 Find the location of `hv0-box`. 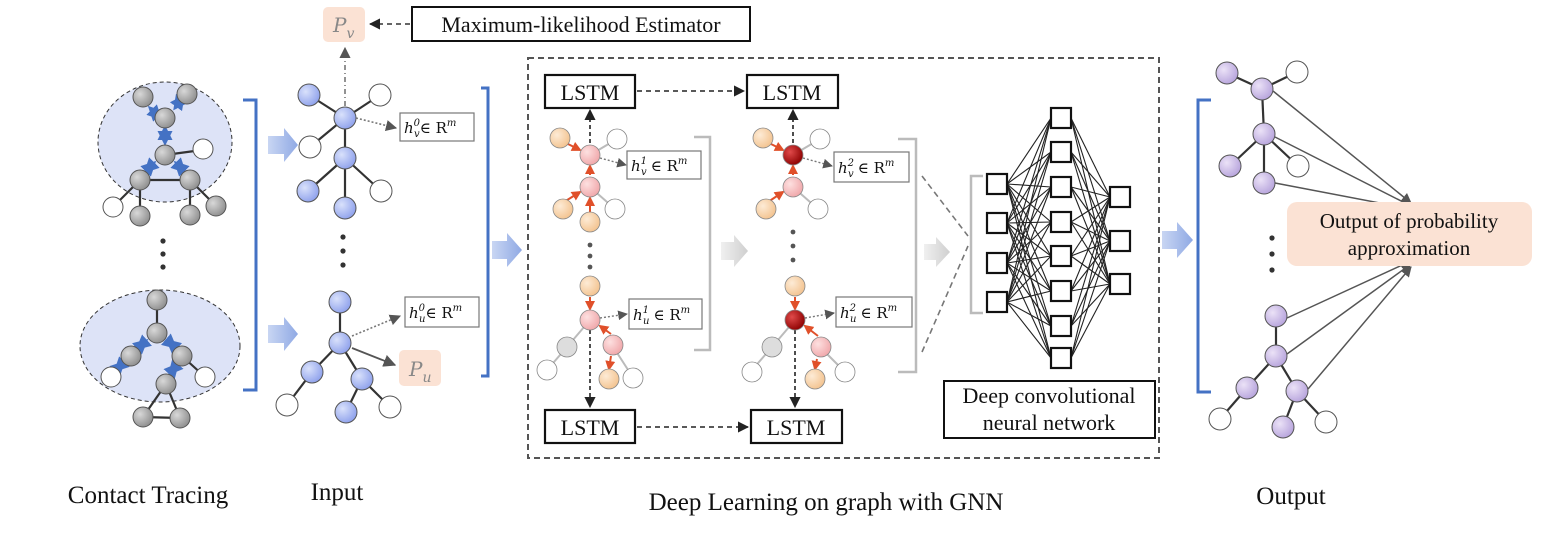

hv0-box is located at coordinates (437, 127).